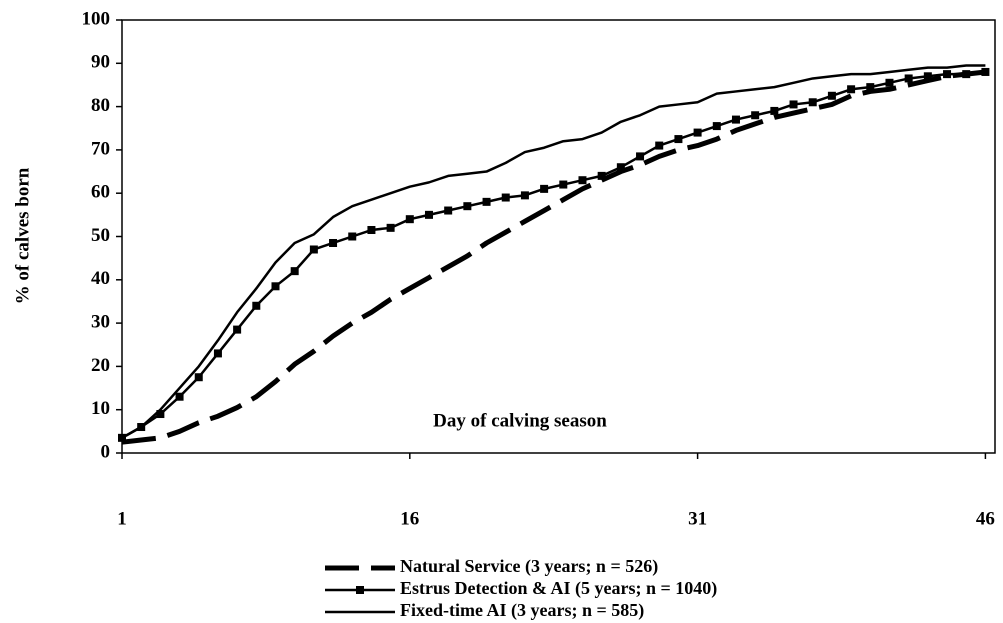  I want to click on x-tick-label: 31, so click(697, 518).